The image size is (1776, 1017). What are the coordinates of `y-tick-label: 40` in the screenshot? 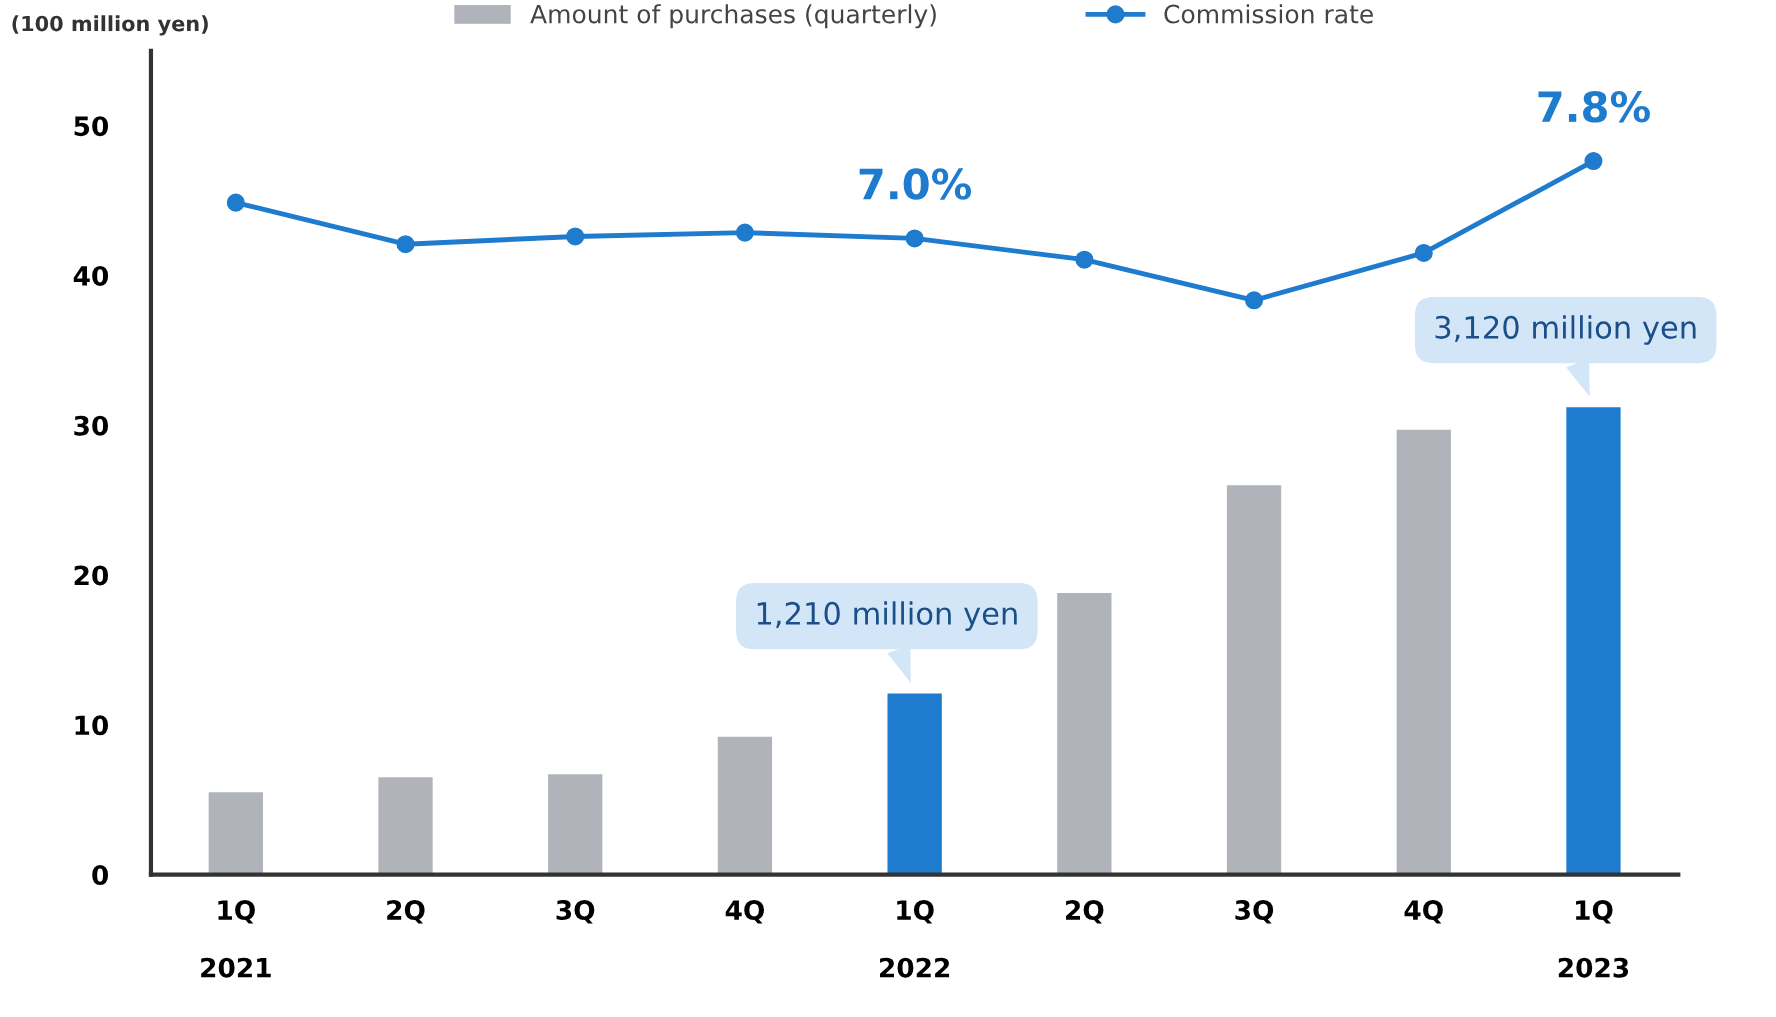 It's located at (91, 275).